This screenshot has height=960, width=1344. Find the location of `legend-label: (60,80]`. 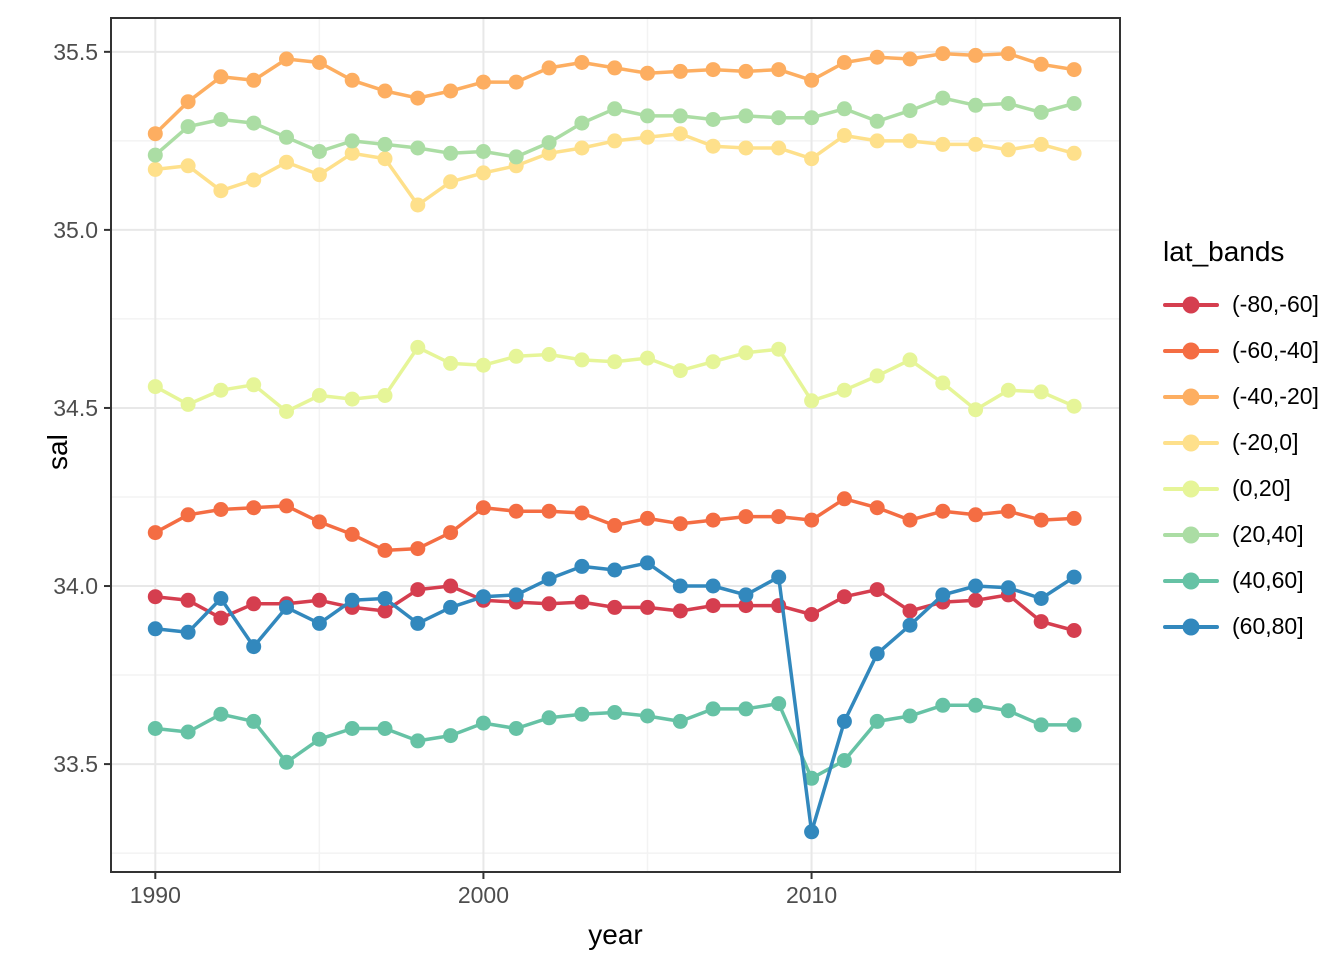

legend-label: (60,80] is located at coordinates (1268, 626).